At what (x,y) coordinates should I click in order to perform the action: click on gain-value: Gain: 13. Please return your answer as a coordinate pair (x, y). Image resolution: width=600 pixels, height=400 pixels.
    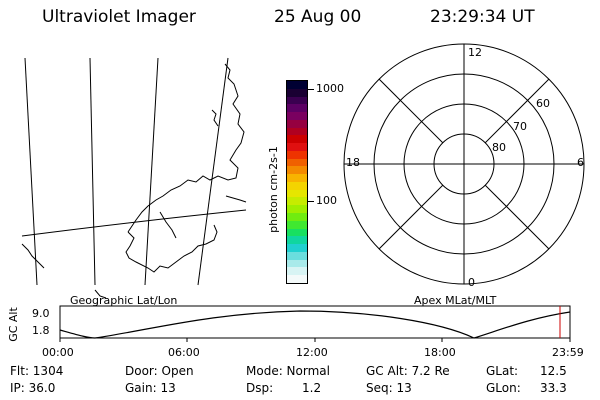
    Looking at the image, I should click on (150, 388).